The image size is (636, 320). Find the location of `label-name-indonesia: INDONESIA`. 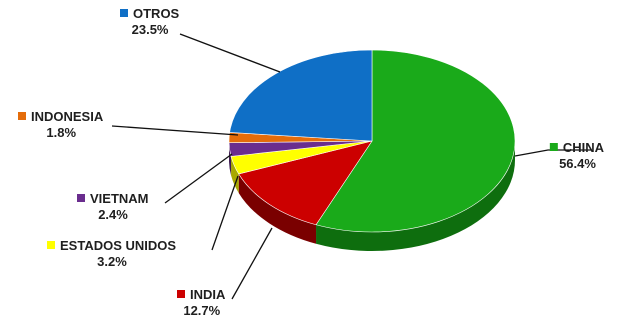

label-name-indonesia: INDONESIA is located at coordinates (67, 116).